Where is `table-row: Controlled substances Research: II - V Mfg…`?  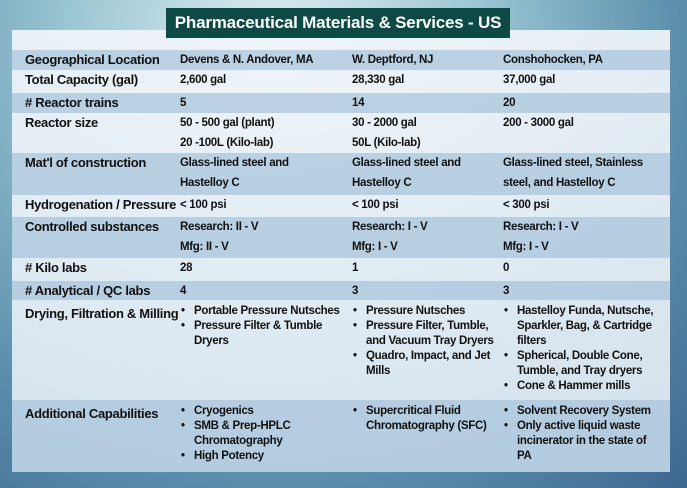
table-row: Controlled substances Research: II - V Mfg… is located at coordinates (341, 237).